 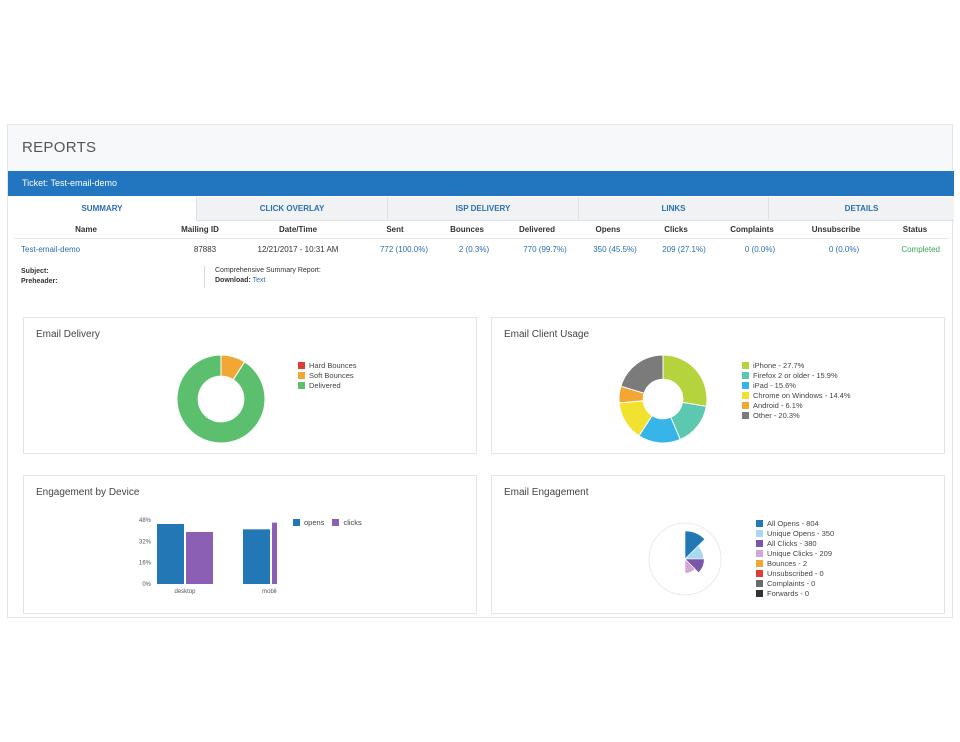 What do you see at coordinates (779, 365) in the screenshot?
I see `legend-label: iPhone - 27.7%` at bounding box center [779, 365].